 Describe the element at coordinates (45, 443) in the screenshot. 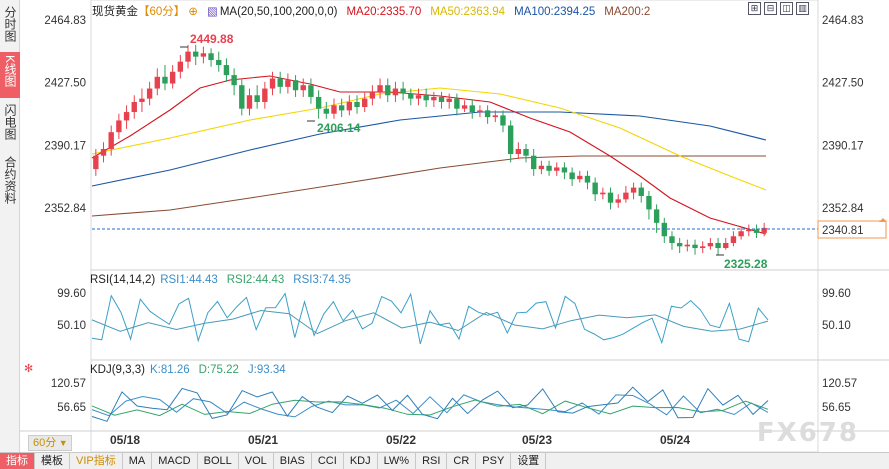

I see `period-label: 60分` at that location.